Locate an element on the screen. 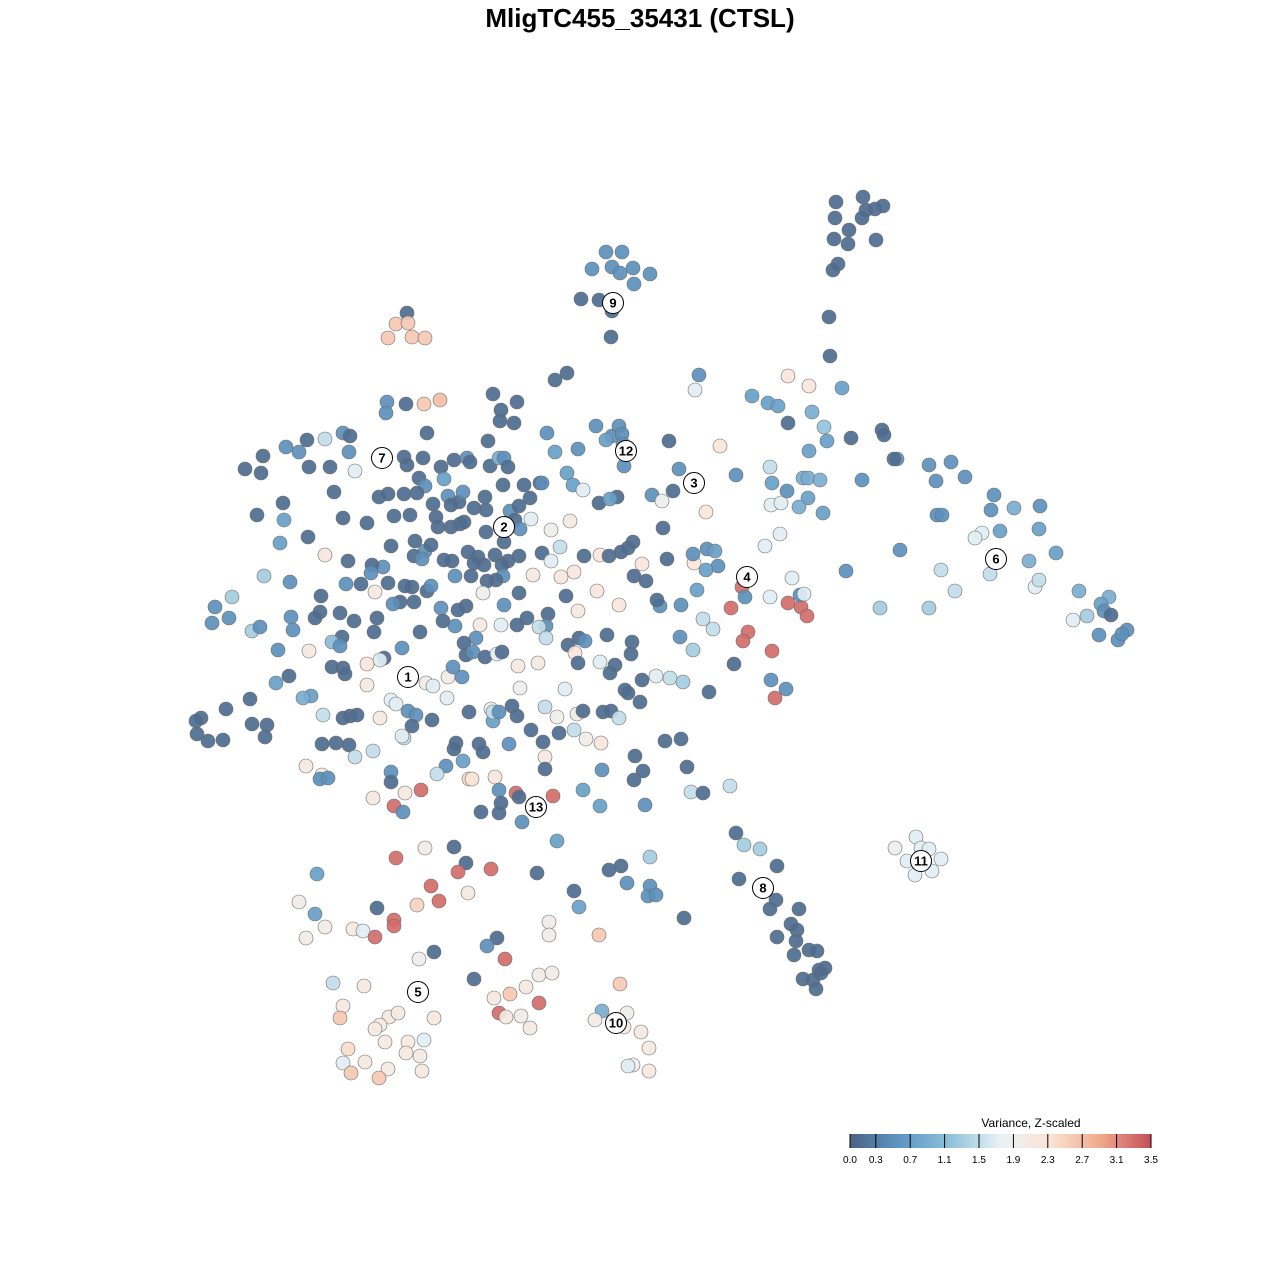 This screenshot has width=1280, height=1280. cluster-label-text: 5 is located at coordinates (417, 992).